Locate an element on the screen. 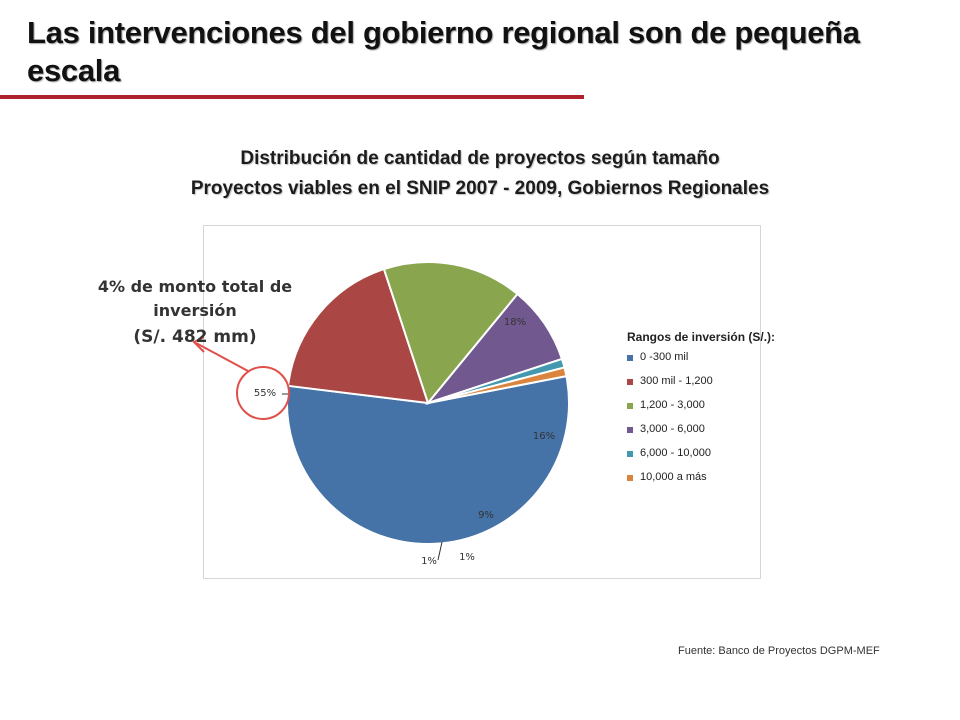 The image size is (960, 720). legend-item-10-000-a-m-s: 10,000 a más is located at coordinates (727, 483).